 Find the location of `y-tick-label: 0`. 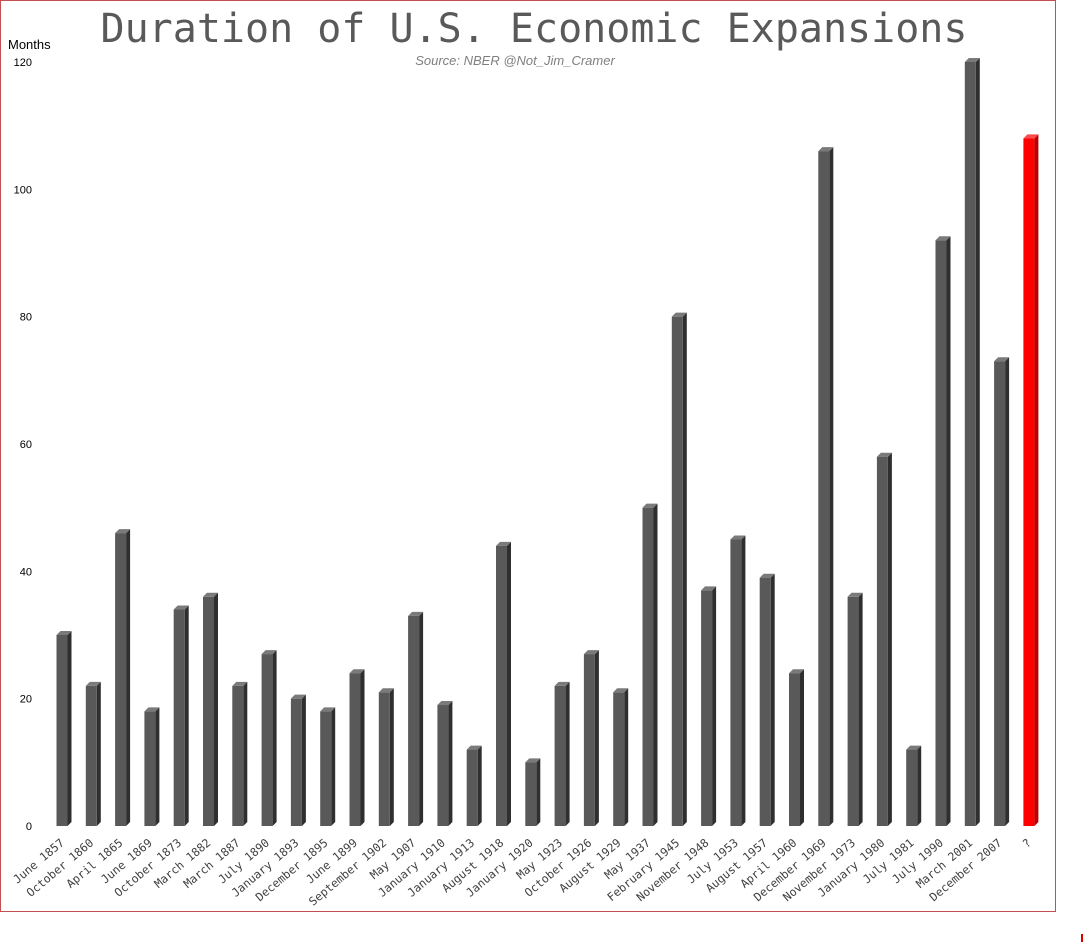

y-tick-label: 0 is located at coordinates (29, 827).